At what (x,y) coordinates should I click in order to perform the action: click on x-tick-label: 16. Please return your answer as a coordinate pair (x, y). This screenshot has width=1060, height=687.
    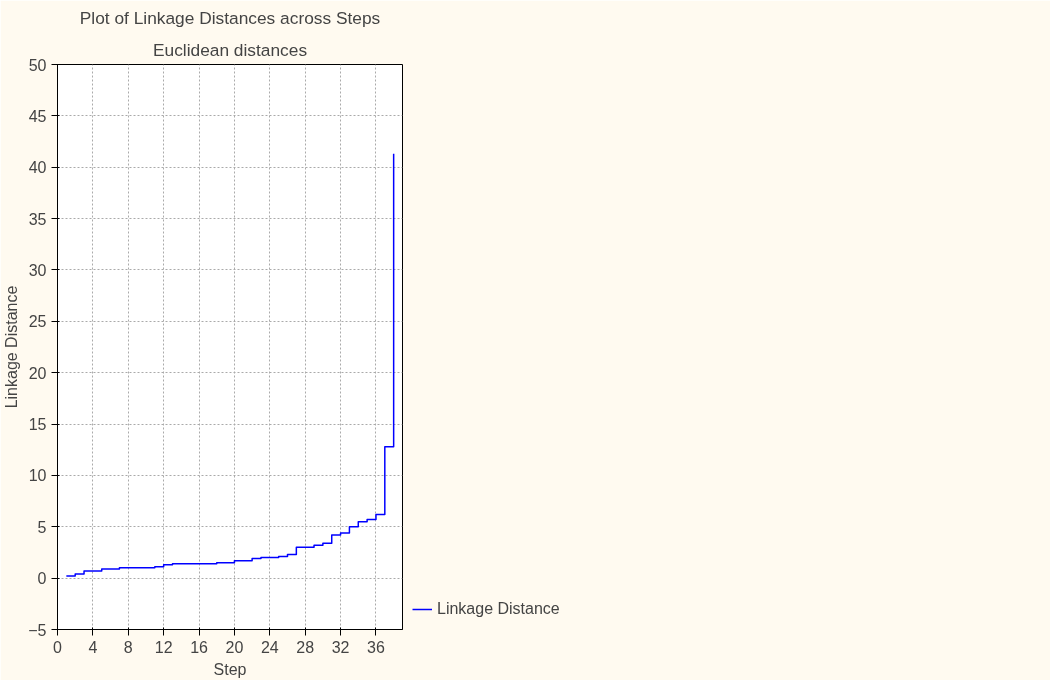
    Looking at the image, I should click on (199, 647).